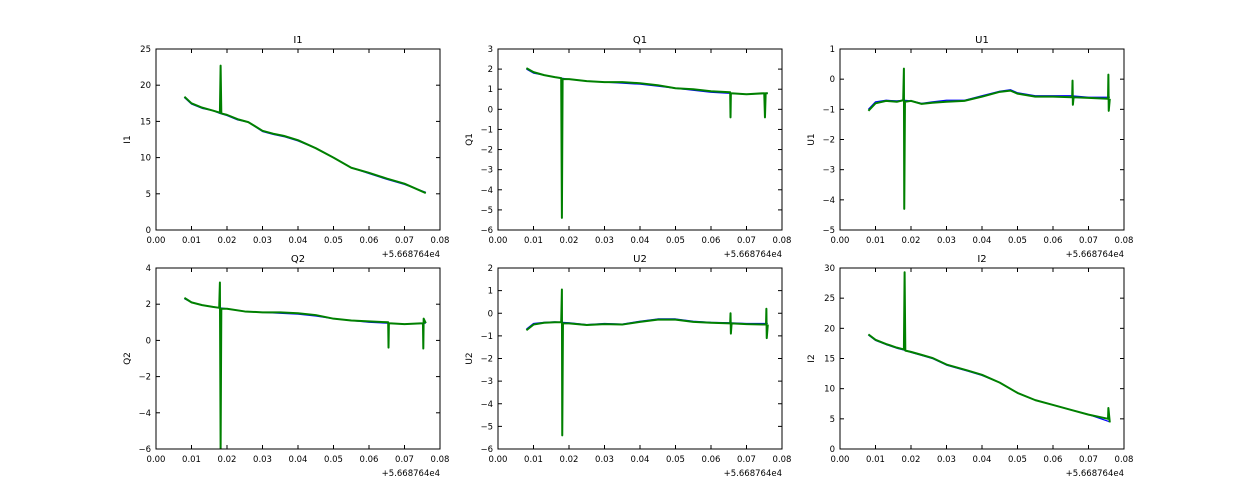 The height and width of the screenshot is (500, 1250). Describe the element at coordinates (486, 427) in the screenshot. I see `y-tick-label-u2-1: −5` at that location.